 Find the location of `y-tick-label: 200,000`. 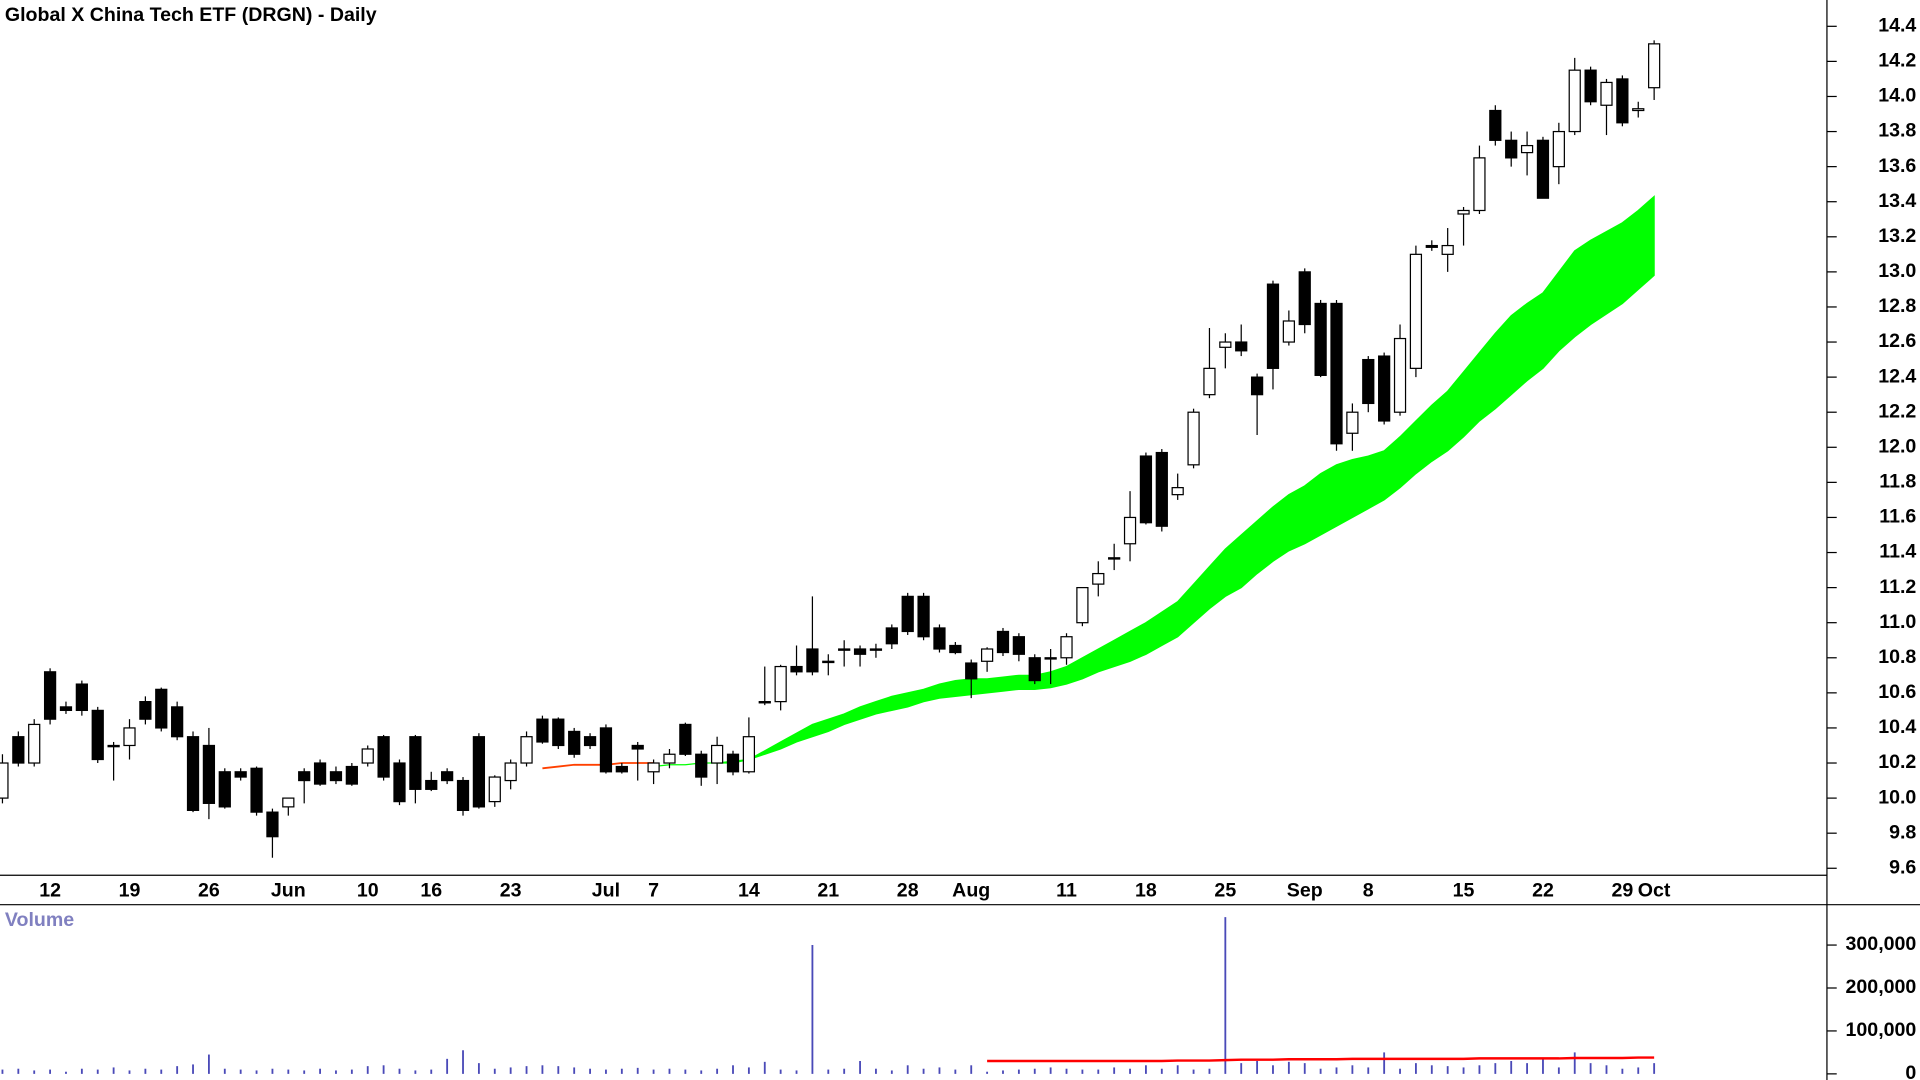

y-tick-label: 200,000 is located at coordinates (1881, 987).